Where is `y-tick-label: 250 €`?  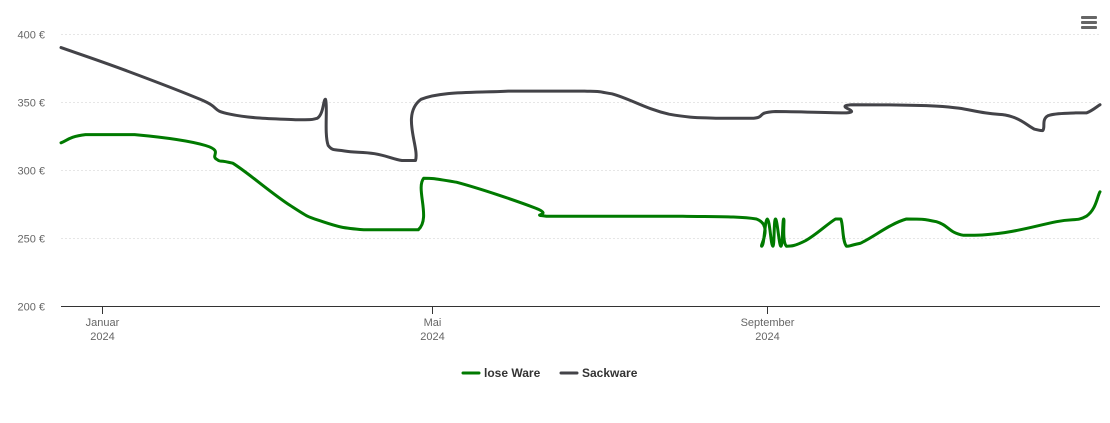 y-tick-label: 250 € is located at coordinates (31, 240).